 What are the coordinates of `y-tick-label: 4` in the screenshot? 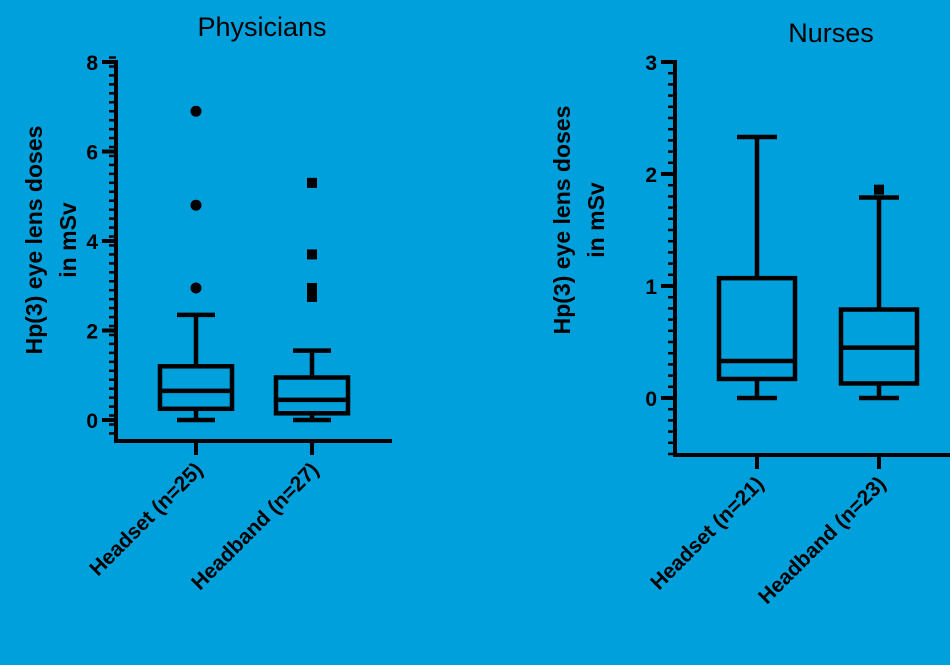 It's located at (92, 242).